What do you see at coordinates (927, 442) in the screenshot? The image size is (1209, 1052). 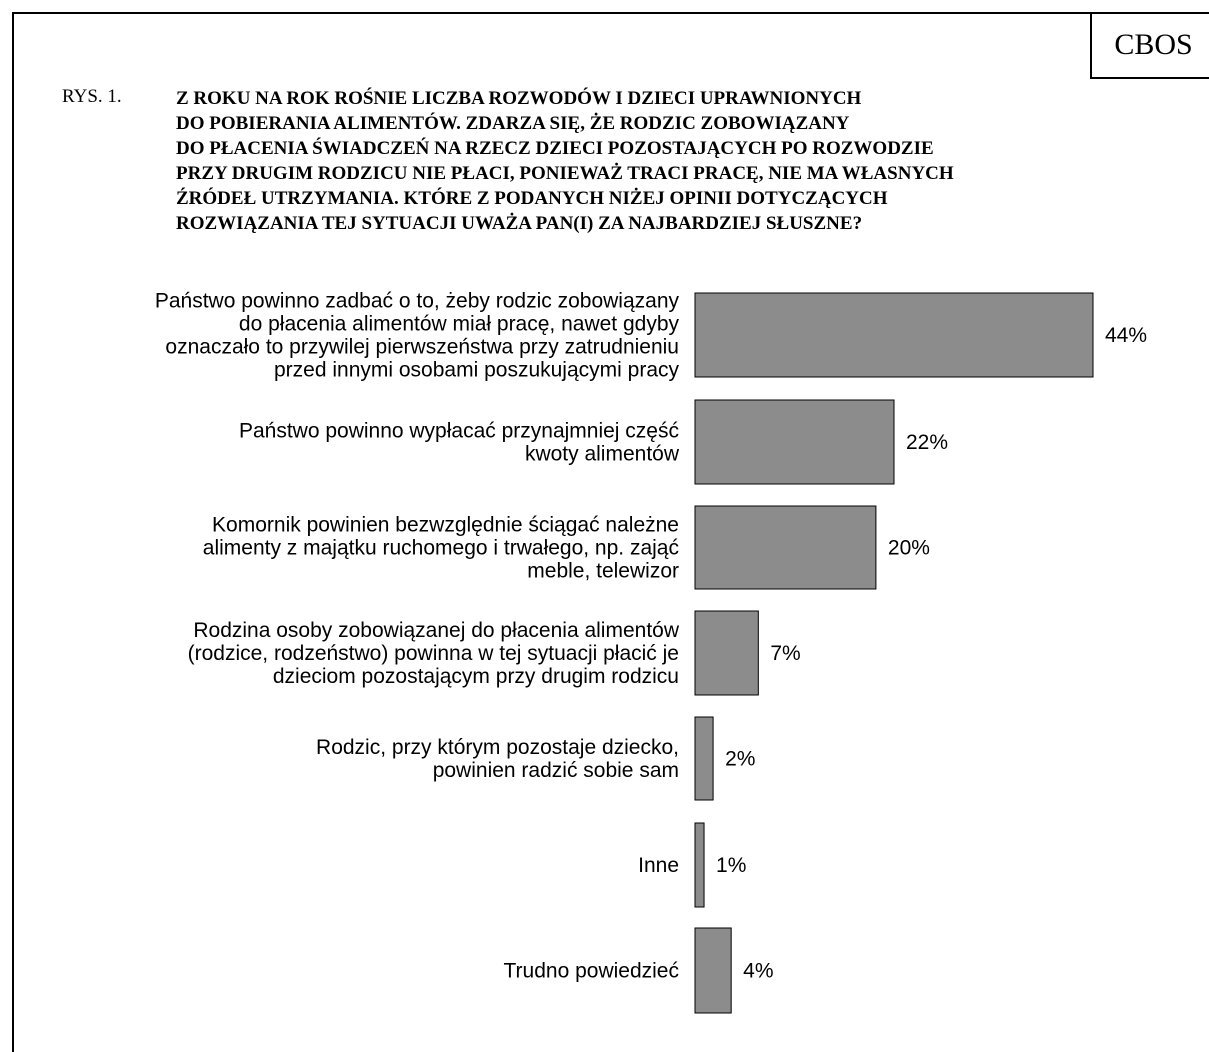 I see `data-label: 22%` at bounding box center [927, 442].